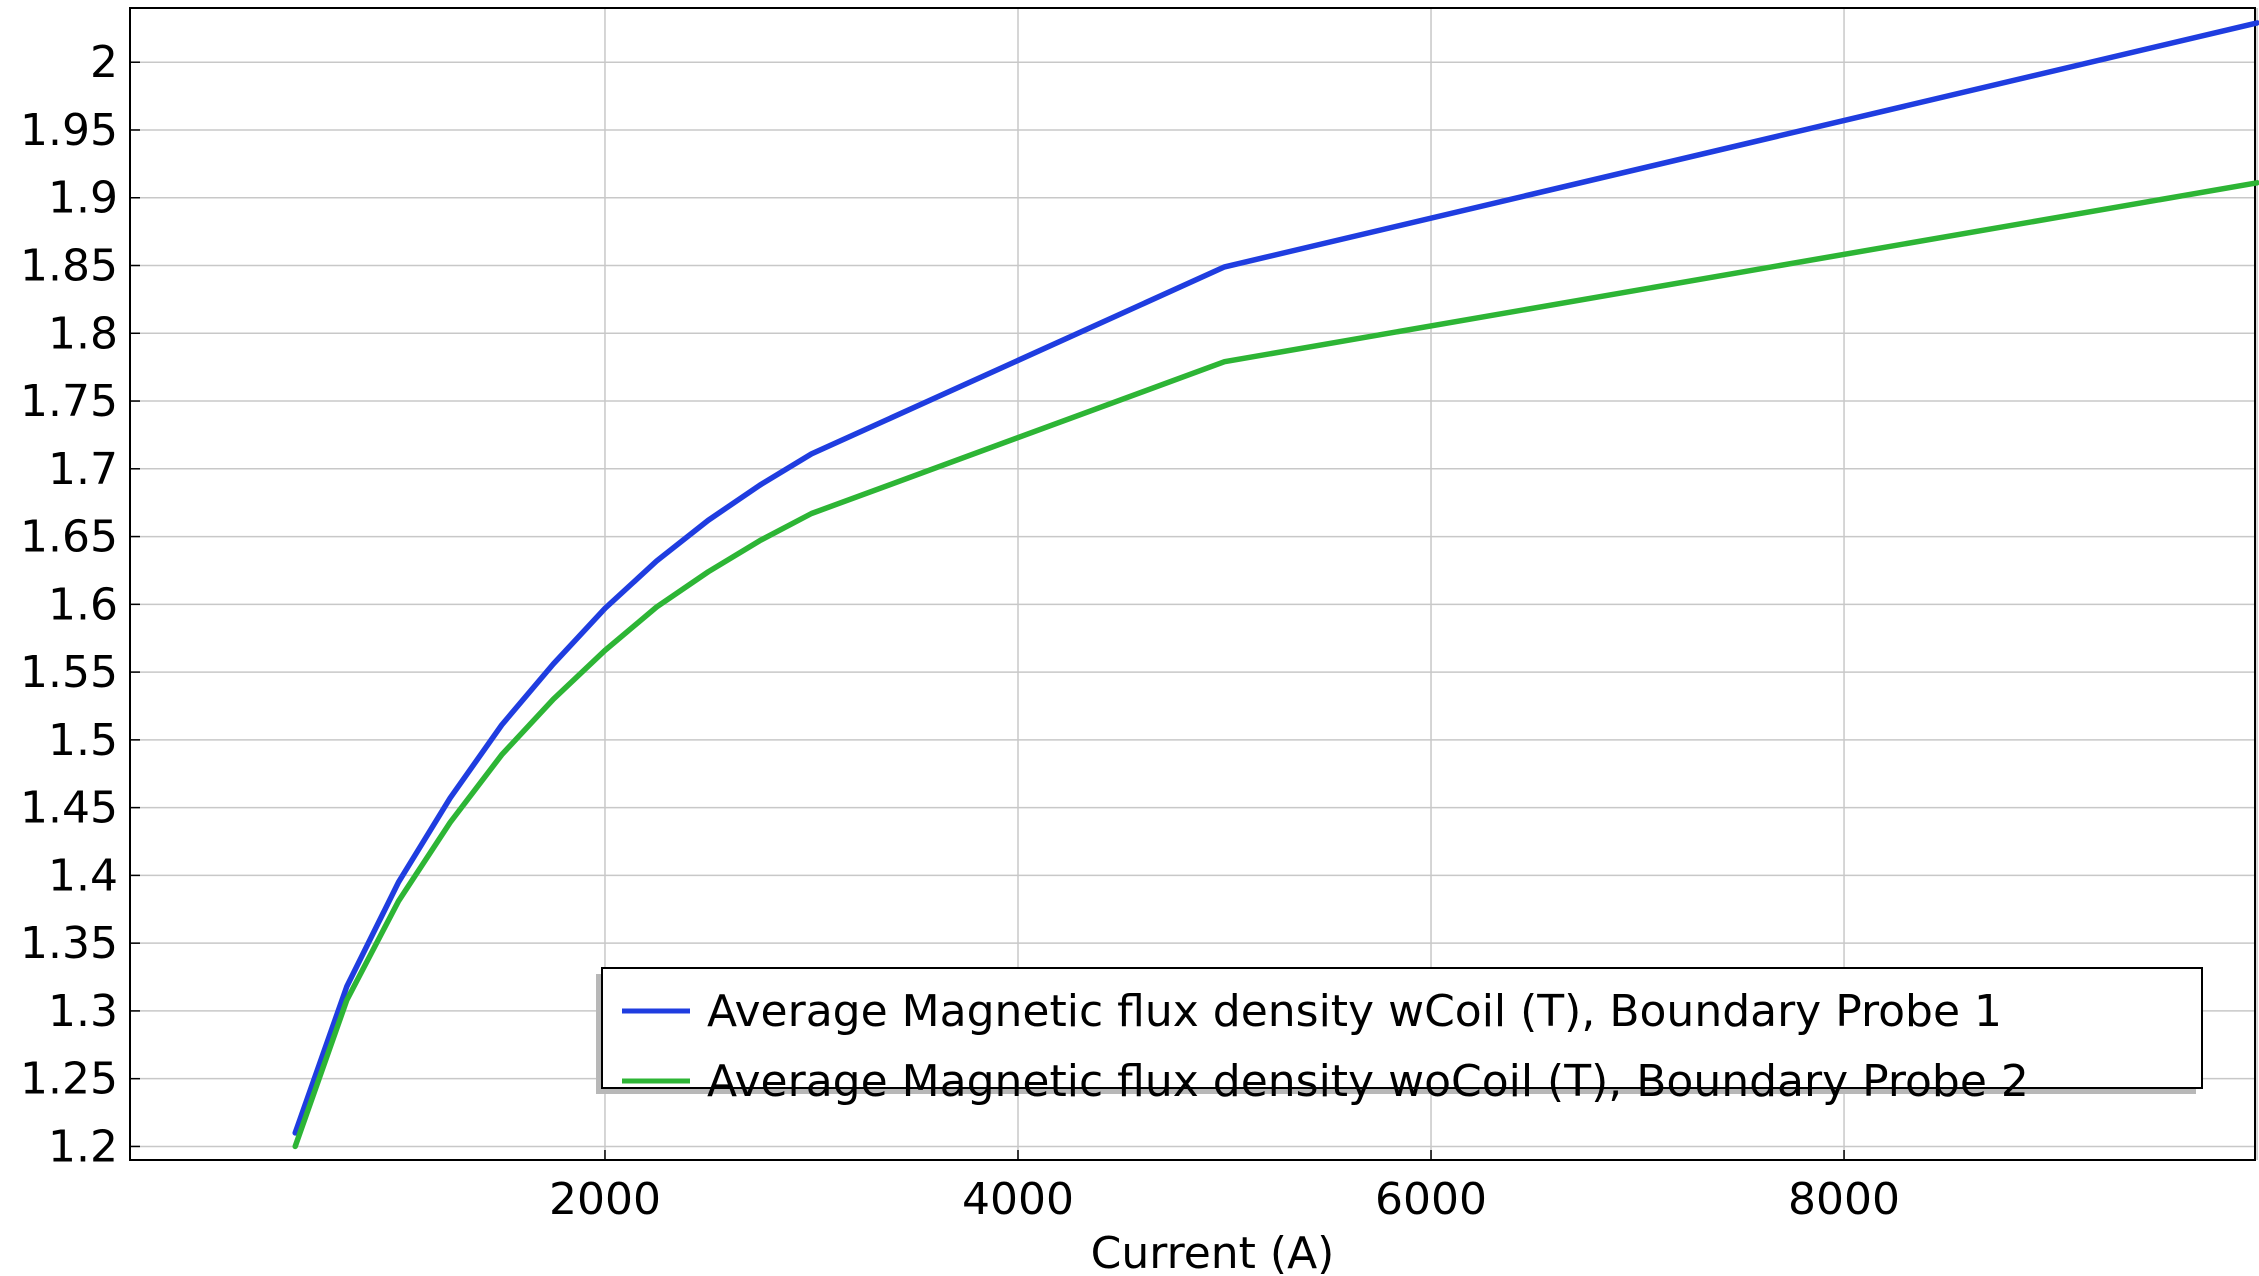 This screenshot has height=1276, width=2259. Describe the element at coordinates (1224, 1187) in the screenshot. I see `x-axis-ticks: 2000 4000 6000 8000` at that location.